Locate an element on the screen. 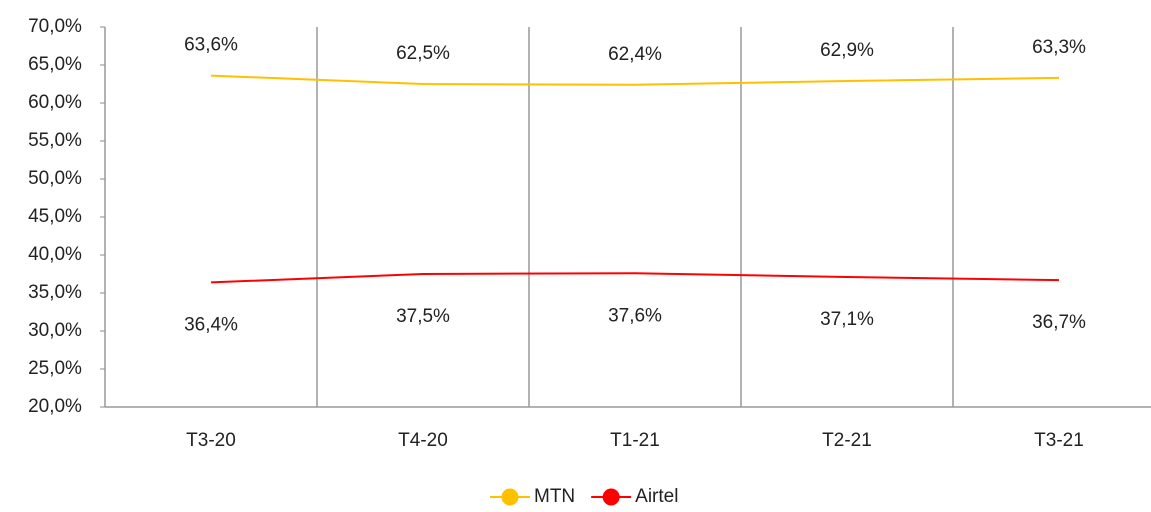 Image resolution: width=1151 pixels, height=512 pixels. x-tick-label: T4-20 is located at coordinates (423, 440).